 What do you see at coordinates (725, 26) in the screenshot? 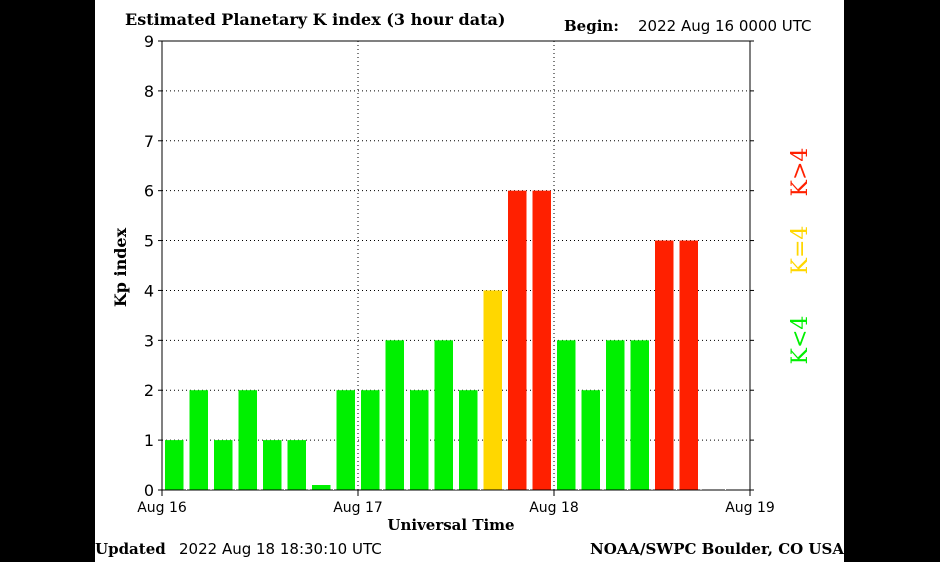
I see `begin-value: 2022 Aug 16 0000 UTC` at bounding box center [725, 26].